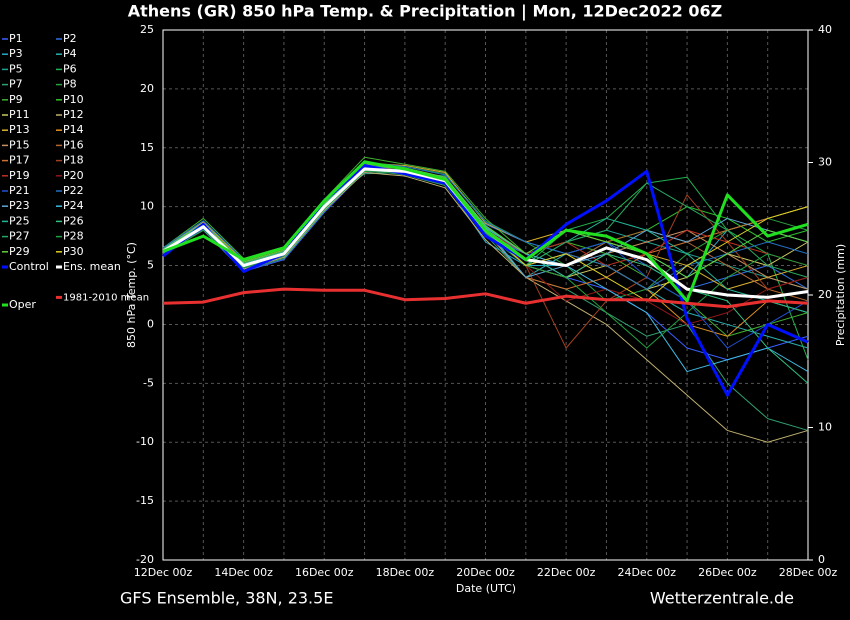 The width and height of the screenshot is (850, 620). I want to click on legend-label: P26, so click(73, 220).